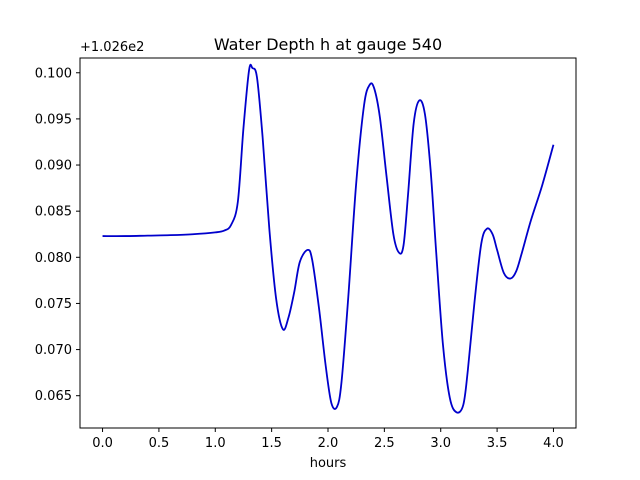 The image size is (640, 480). Describe the element at coordinates (328, 463) in the screenshot. I see `x-axis-label: hours` at that location.